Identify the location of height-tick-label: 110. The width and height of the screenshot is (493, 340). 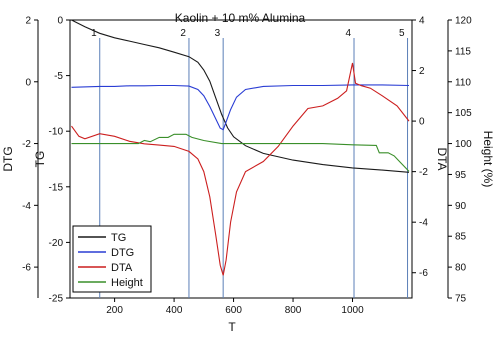
(463, 82).